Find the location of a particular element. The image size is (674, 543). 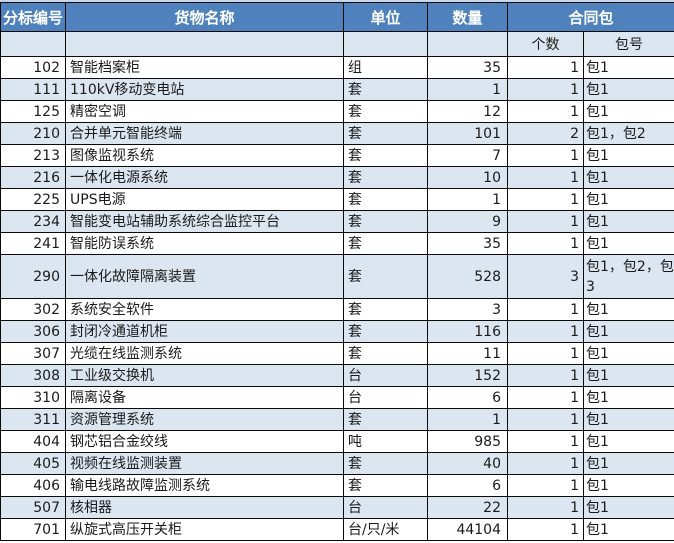

table-row: 311 资源管理系统套 1 1 包1 is located at coordinates (337, 419).